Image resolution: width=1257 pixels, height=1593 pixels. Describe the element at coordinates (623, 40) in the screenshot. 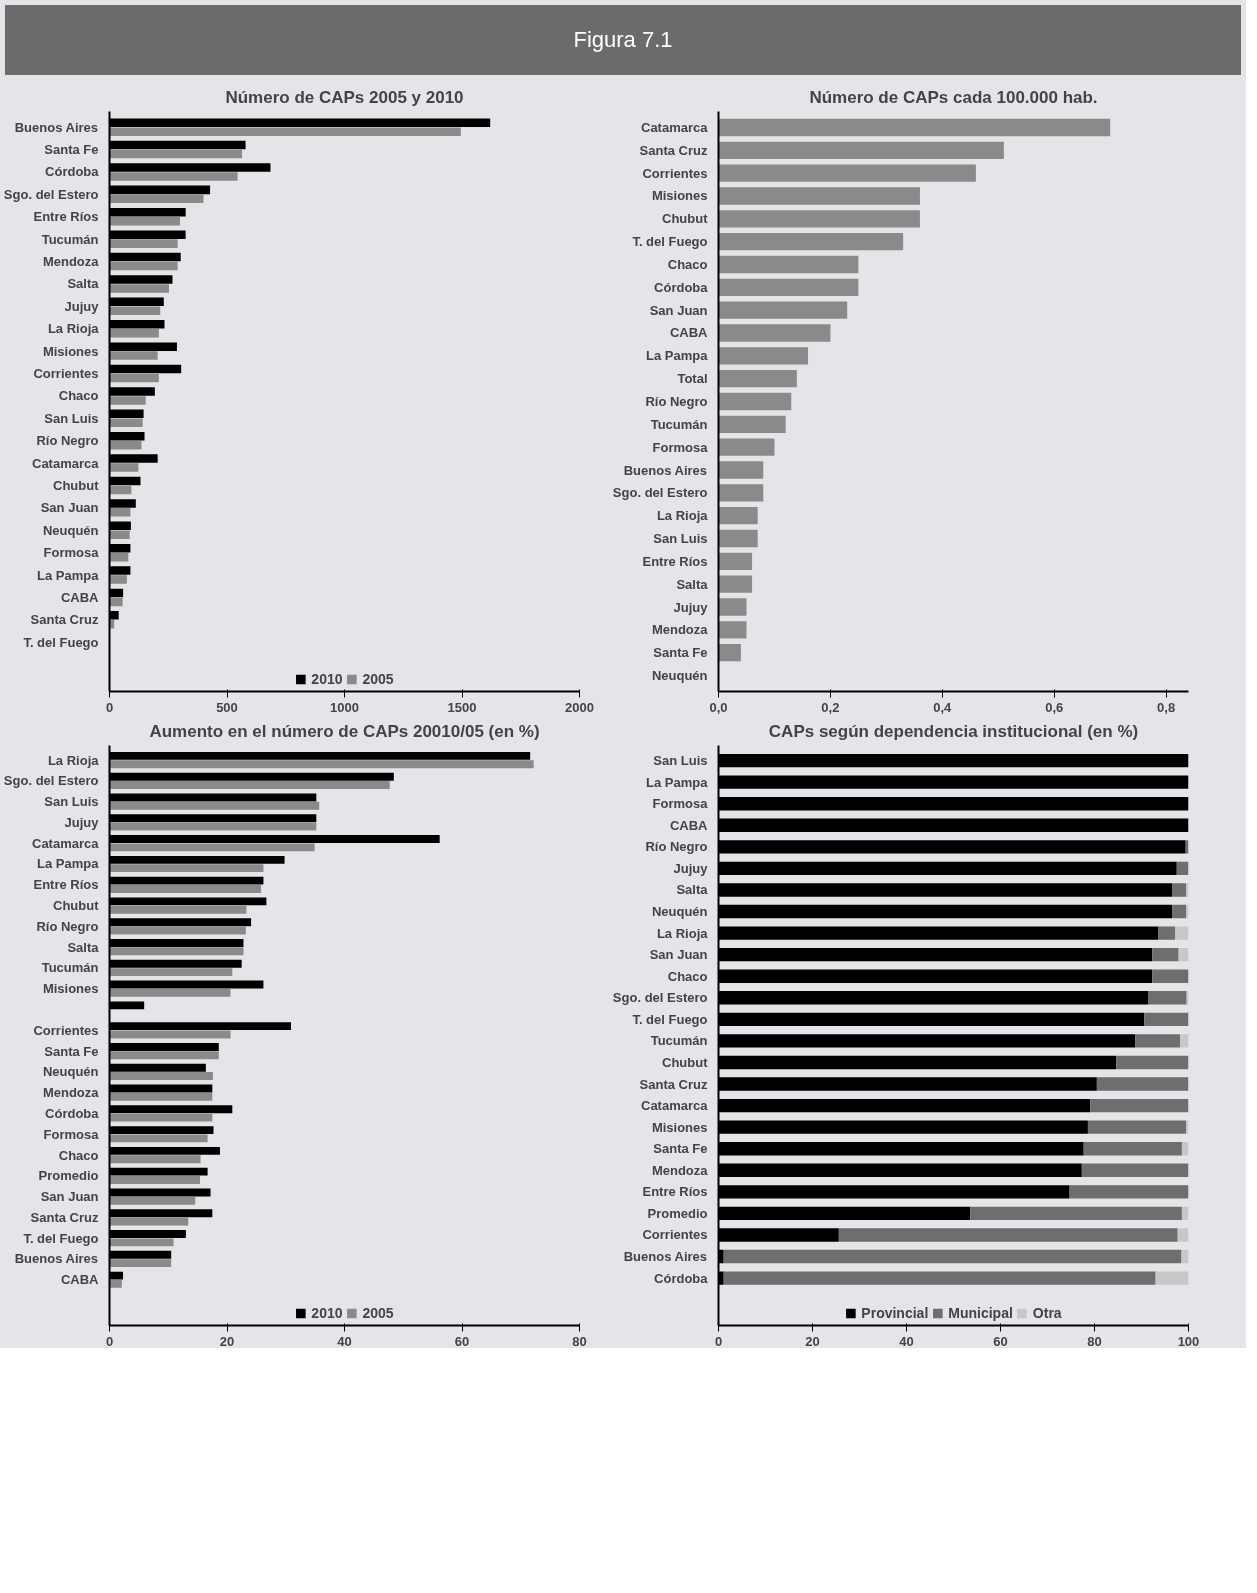

I see `text: Figura 7.1` at that location.